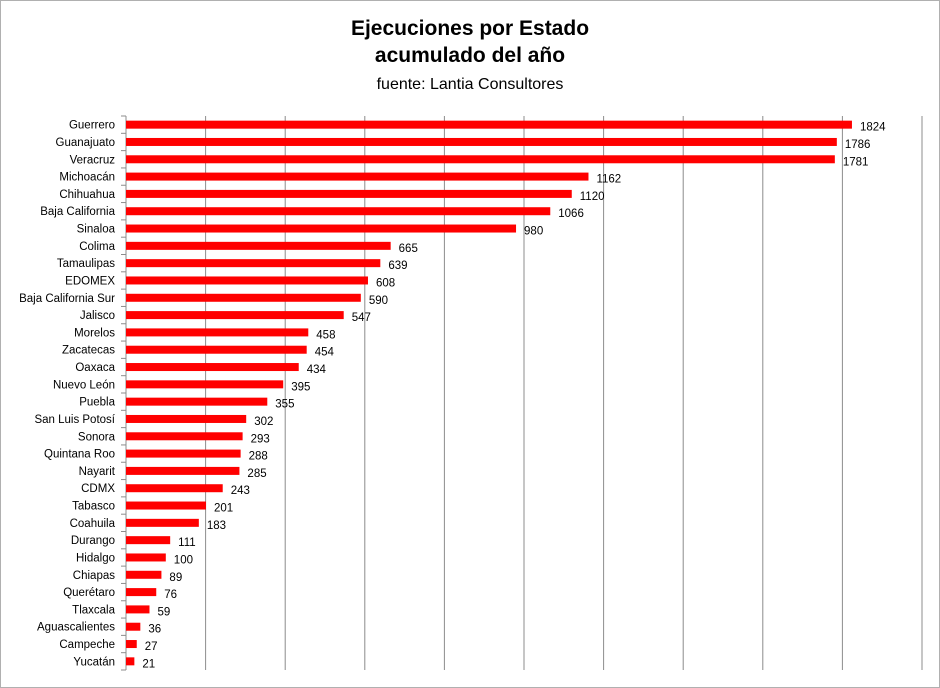 The image size is (940, 688). Describe the element at coordinates (263, 422) in the screenshot. I see `data-label: 302` at that location.